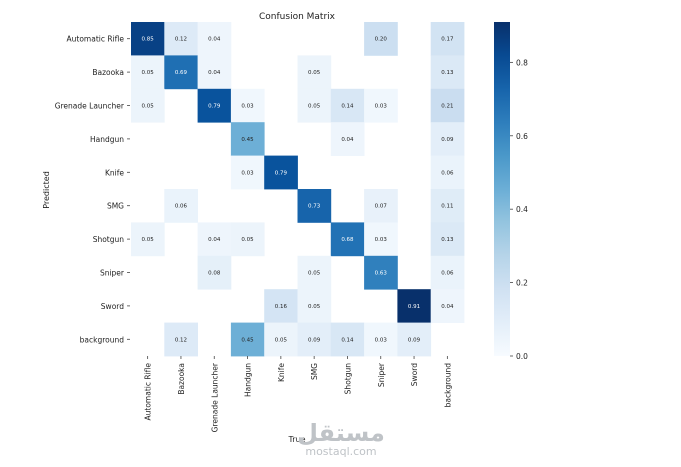  What do you see at coordinates (341, 433) in the screenshot?
I see `watermark-arabic: مستقل` at bounding box center [341, 433].